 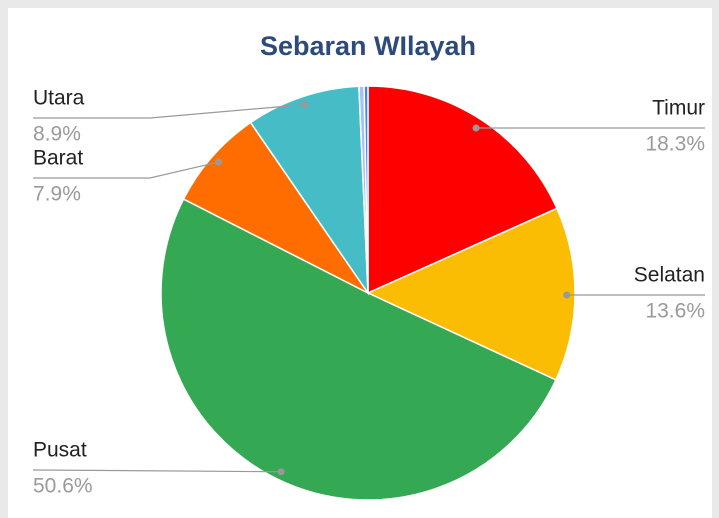 I want to click on chart-title: Sebaran WIlayah, so click(x=368, y=46).